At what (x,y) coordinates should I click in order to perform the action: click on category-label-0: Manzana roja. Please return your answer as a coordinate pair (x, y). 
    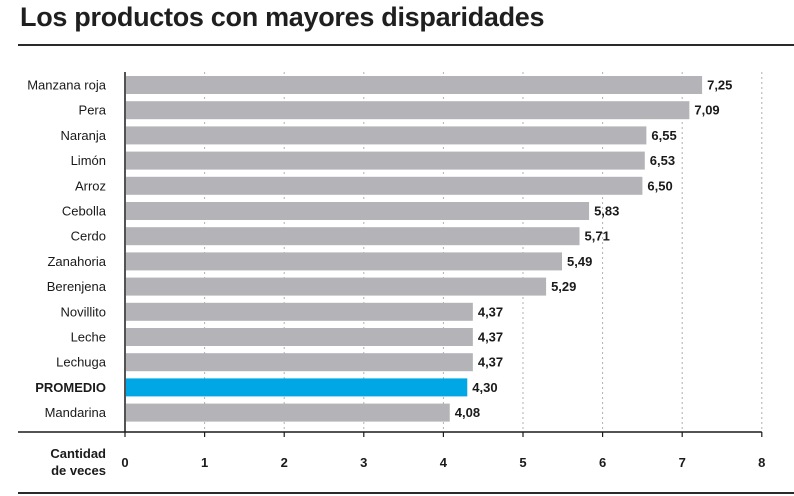
    Looking at the image, I should click on (67, 85).